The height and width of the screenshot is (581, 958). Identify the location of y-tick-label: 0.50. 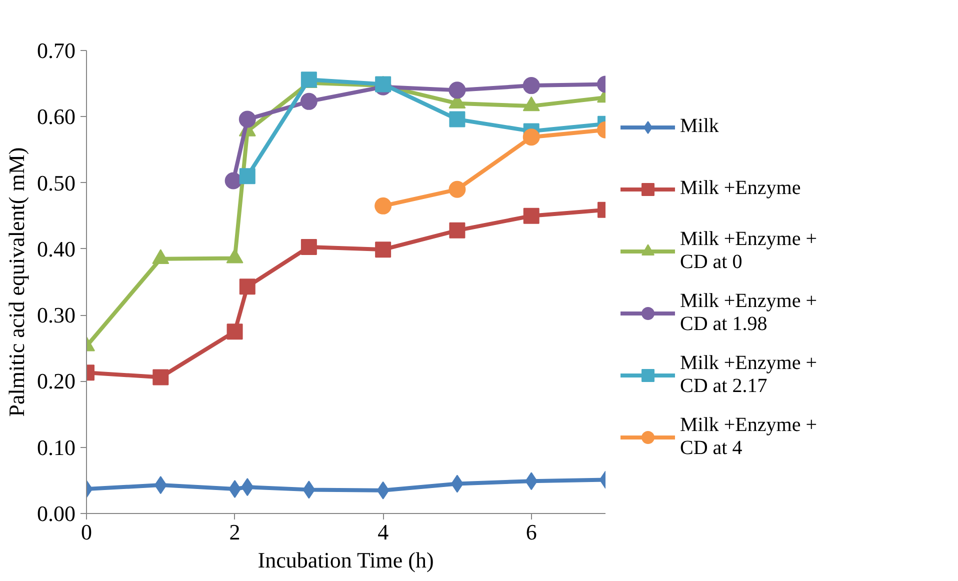
(56, 183).